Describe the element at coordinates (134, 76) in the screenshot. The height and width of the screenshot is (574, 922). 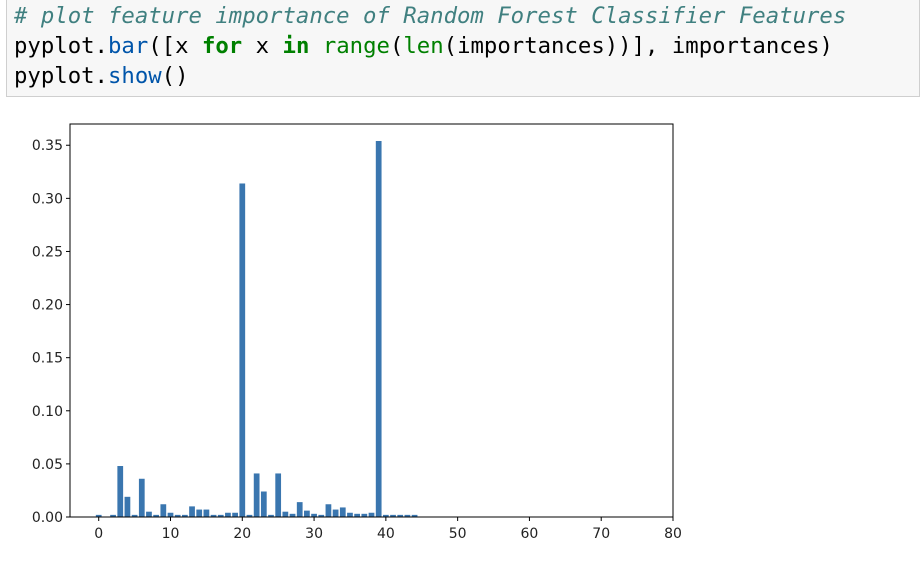
I see `code-token: show` at that location.